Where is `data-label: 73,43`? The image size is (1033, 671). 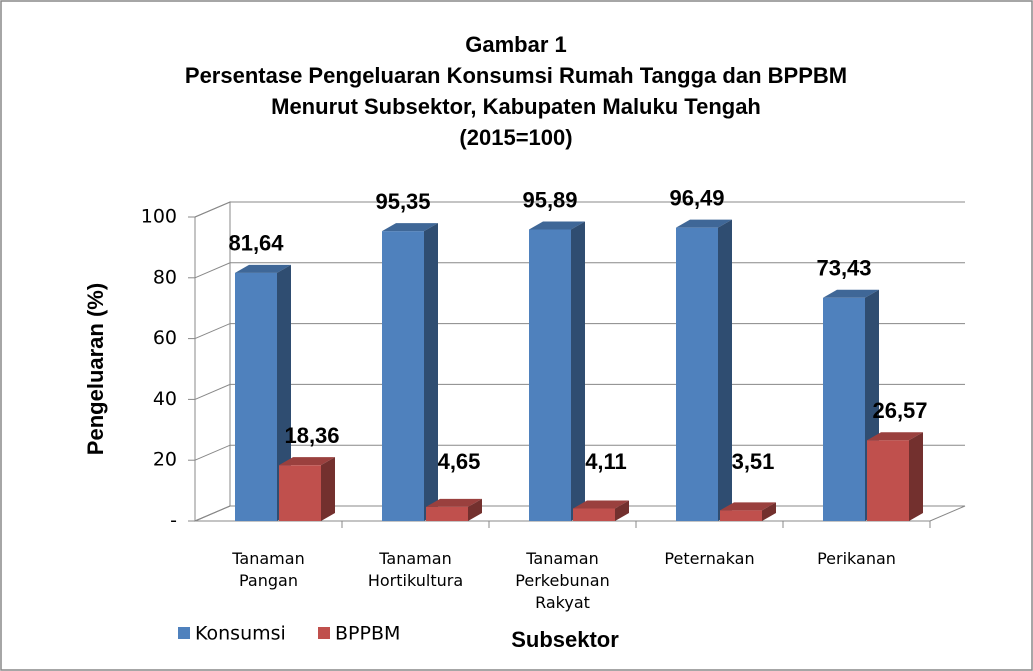 data-label: 73,43 is located at coordinates (843, 268).